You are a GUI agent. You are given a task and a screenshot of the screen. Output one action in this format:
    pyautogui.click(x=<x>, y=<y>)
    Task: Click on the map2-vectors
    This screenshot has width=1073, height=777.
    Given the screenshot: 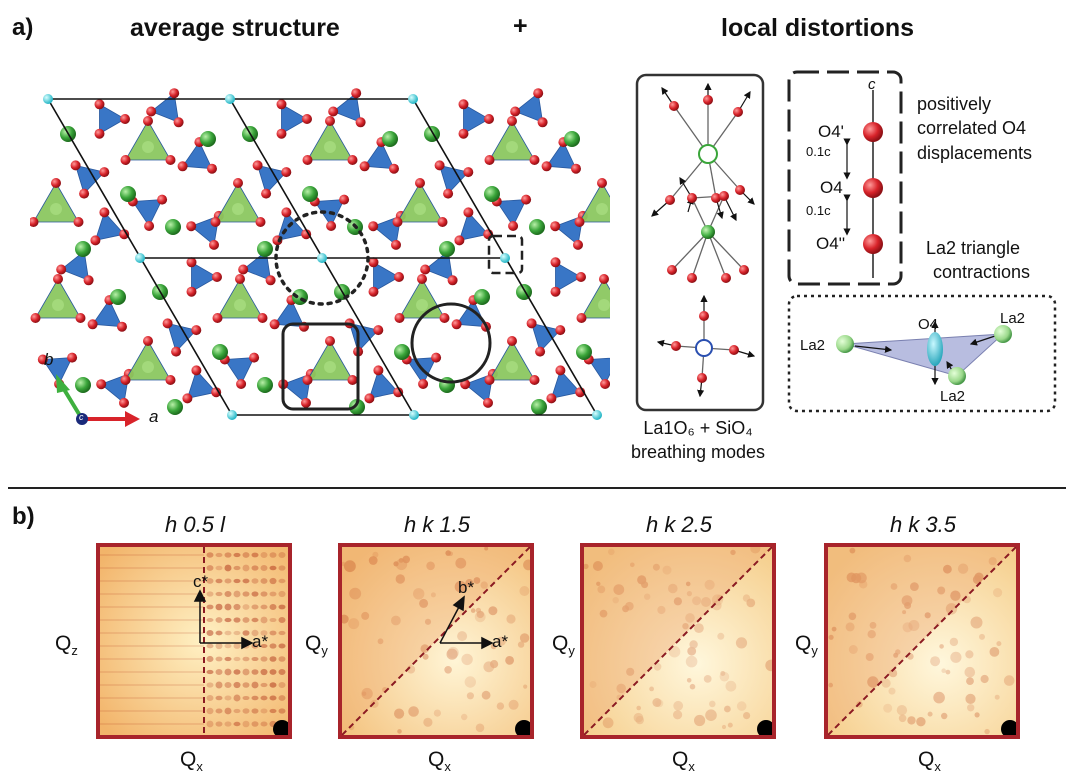 What is the action you would take?
    pyautogui.click(x=466, y=622)
    